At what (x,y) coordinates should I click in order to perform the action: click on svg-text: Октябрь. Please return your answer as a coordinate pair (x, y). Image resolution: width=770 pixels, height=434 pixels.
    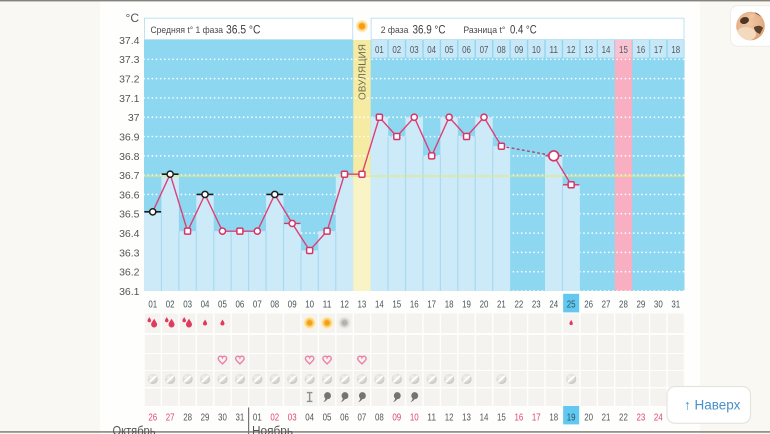
    Looking at the image, I should click on (134, 429).